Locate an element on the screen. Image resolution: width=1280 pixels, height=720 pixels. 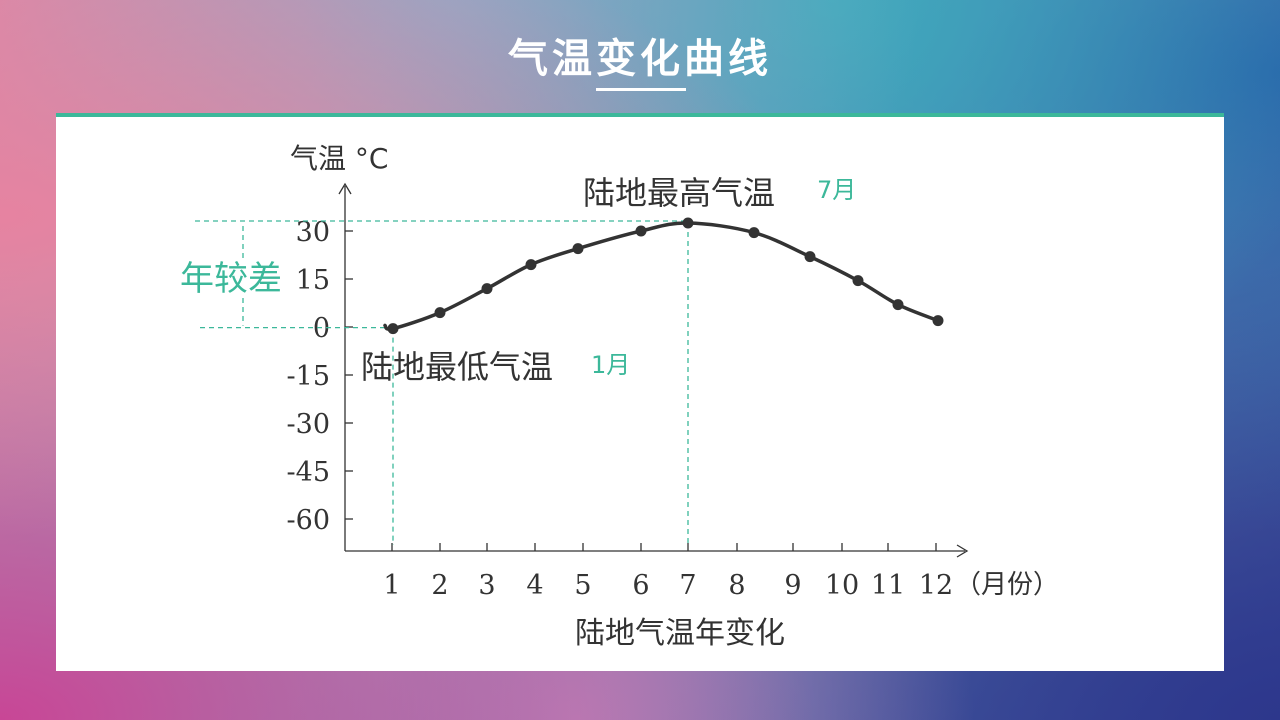
y-tick-label: 0 is located at coordinates (321, 328).